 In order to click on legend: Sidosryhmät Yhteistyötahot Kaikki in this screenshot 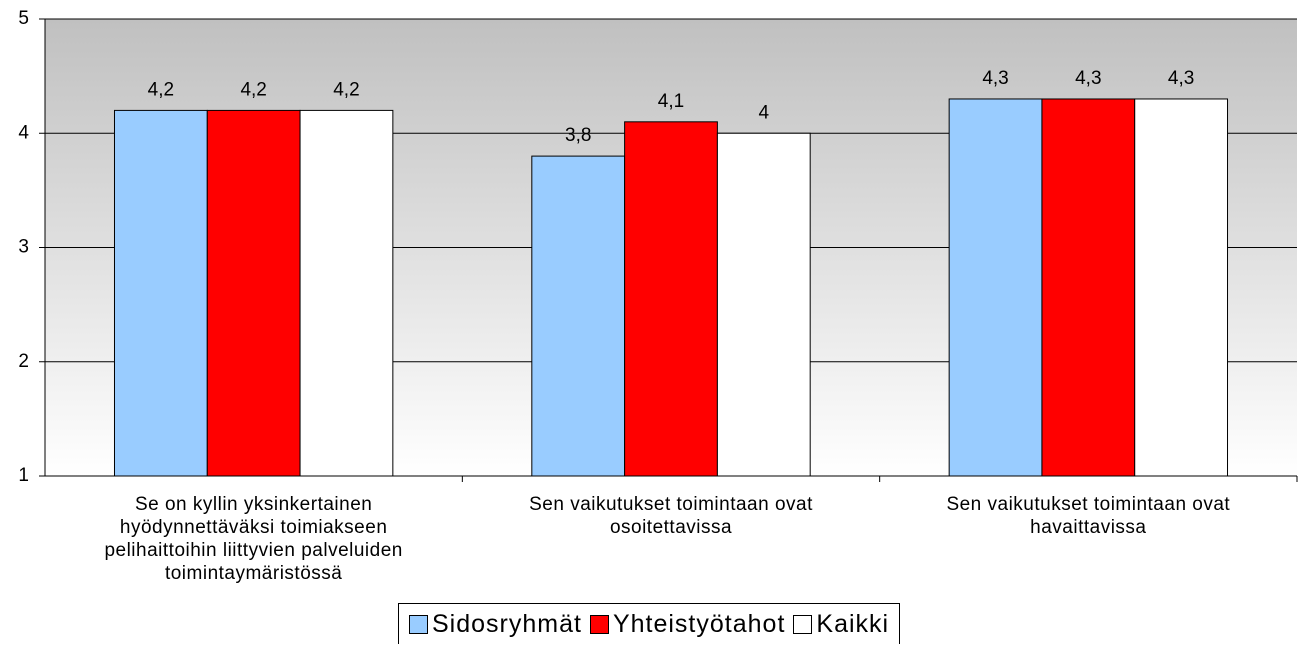, I will do `click(649, 623)`.